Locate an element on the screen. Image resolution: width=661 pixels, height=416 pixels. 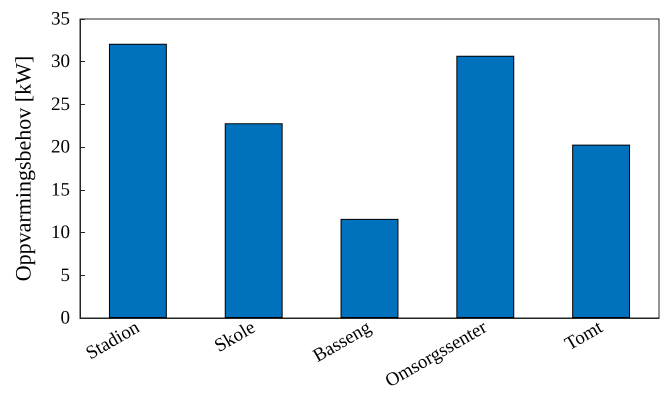
y-tick-label: 20 is located at coordinates (60, 147).